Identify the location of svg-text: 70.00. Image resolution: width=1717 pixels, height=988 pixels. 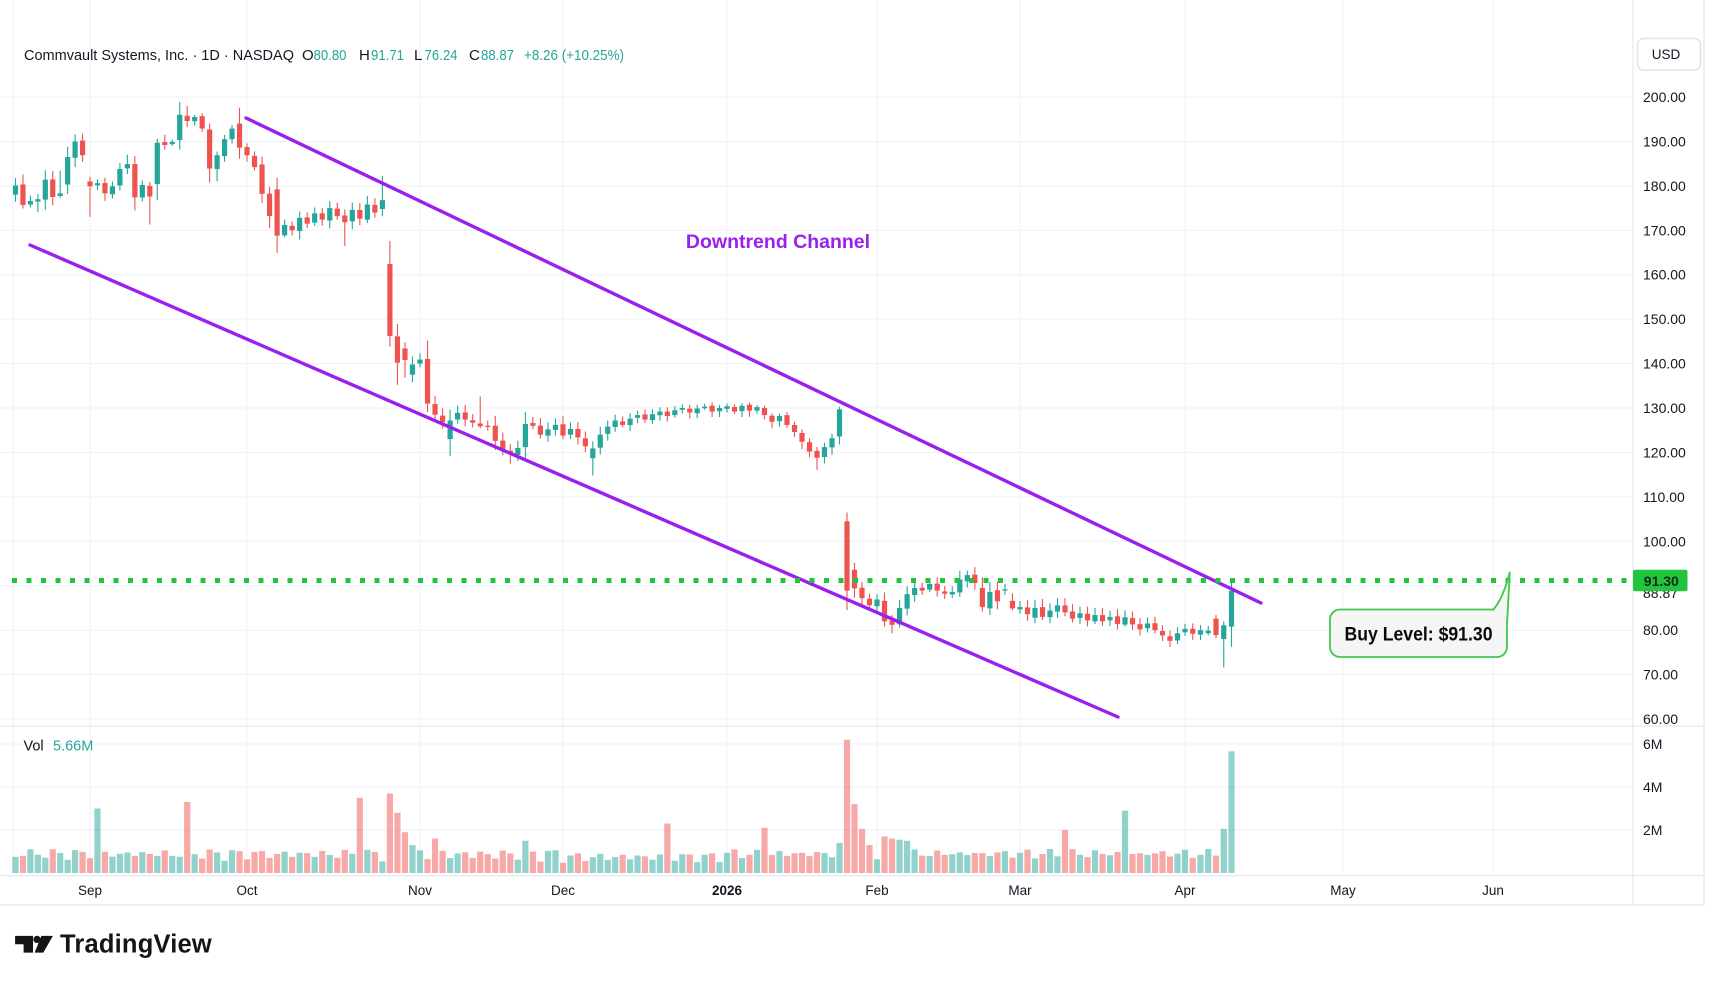
(1660, 675).